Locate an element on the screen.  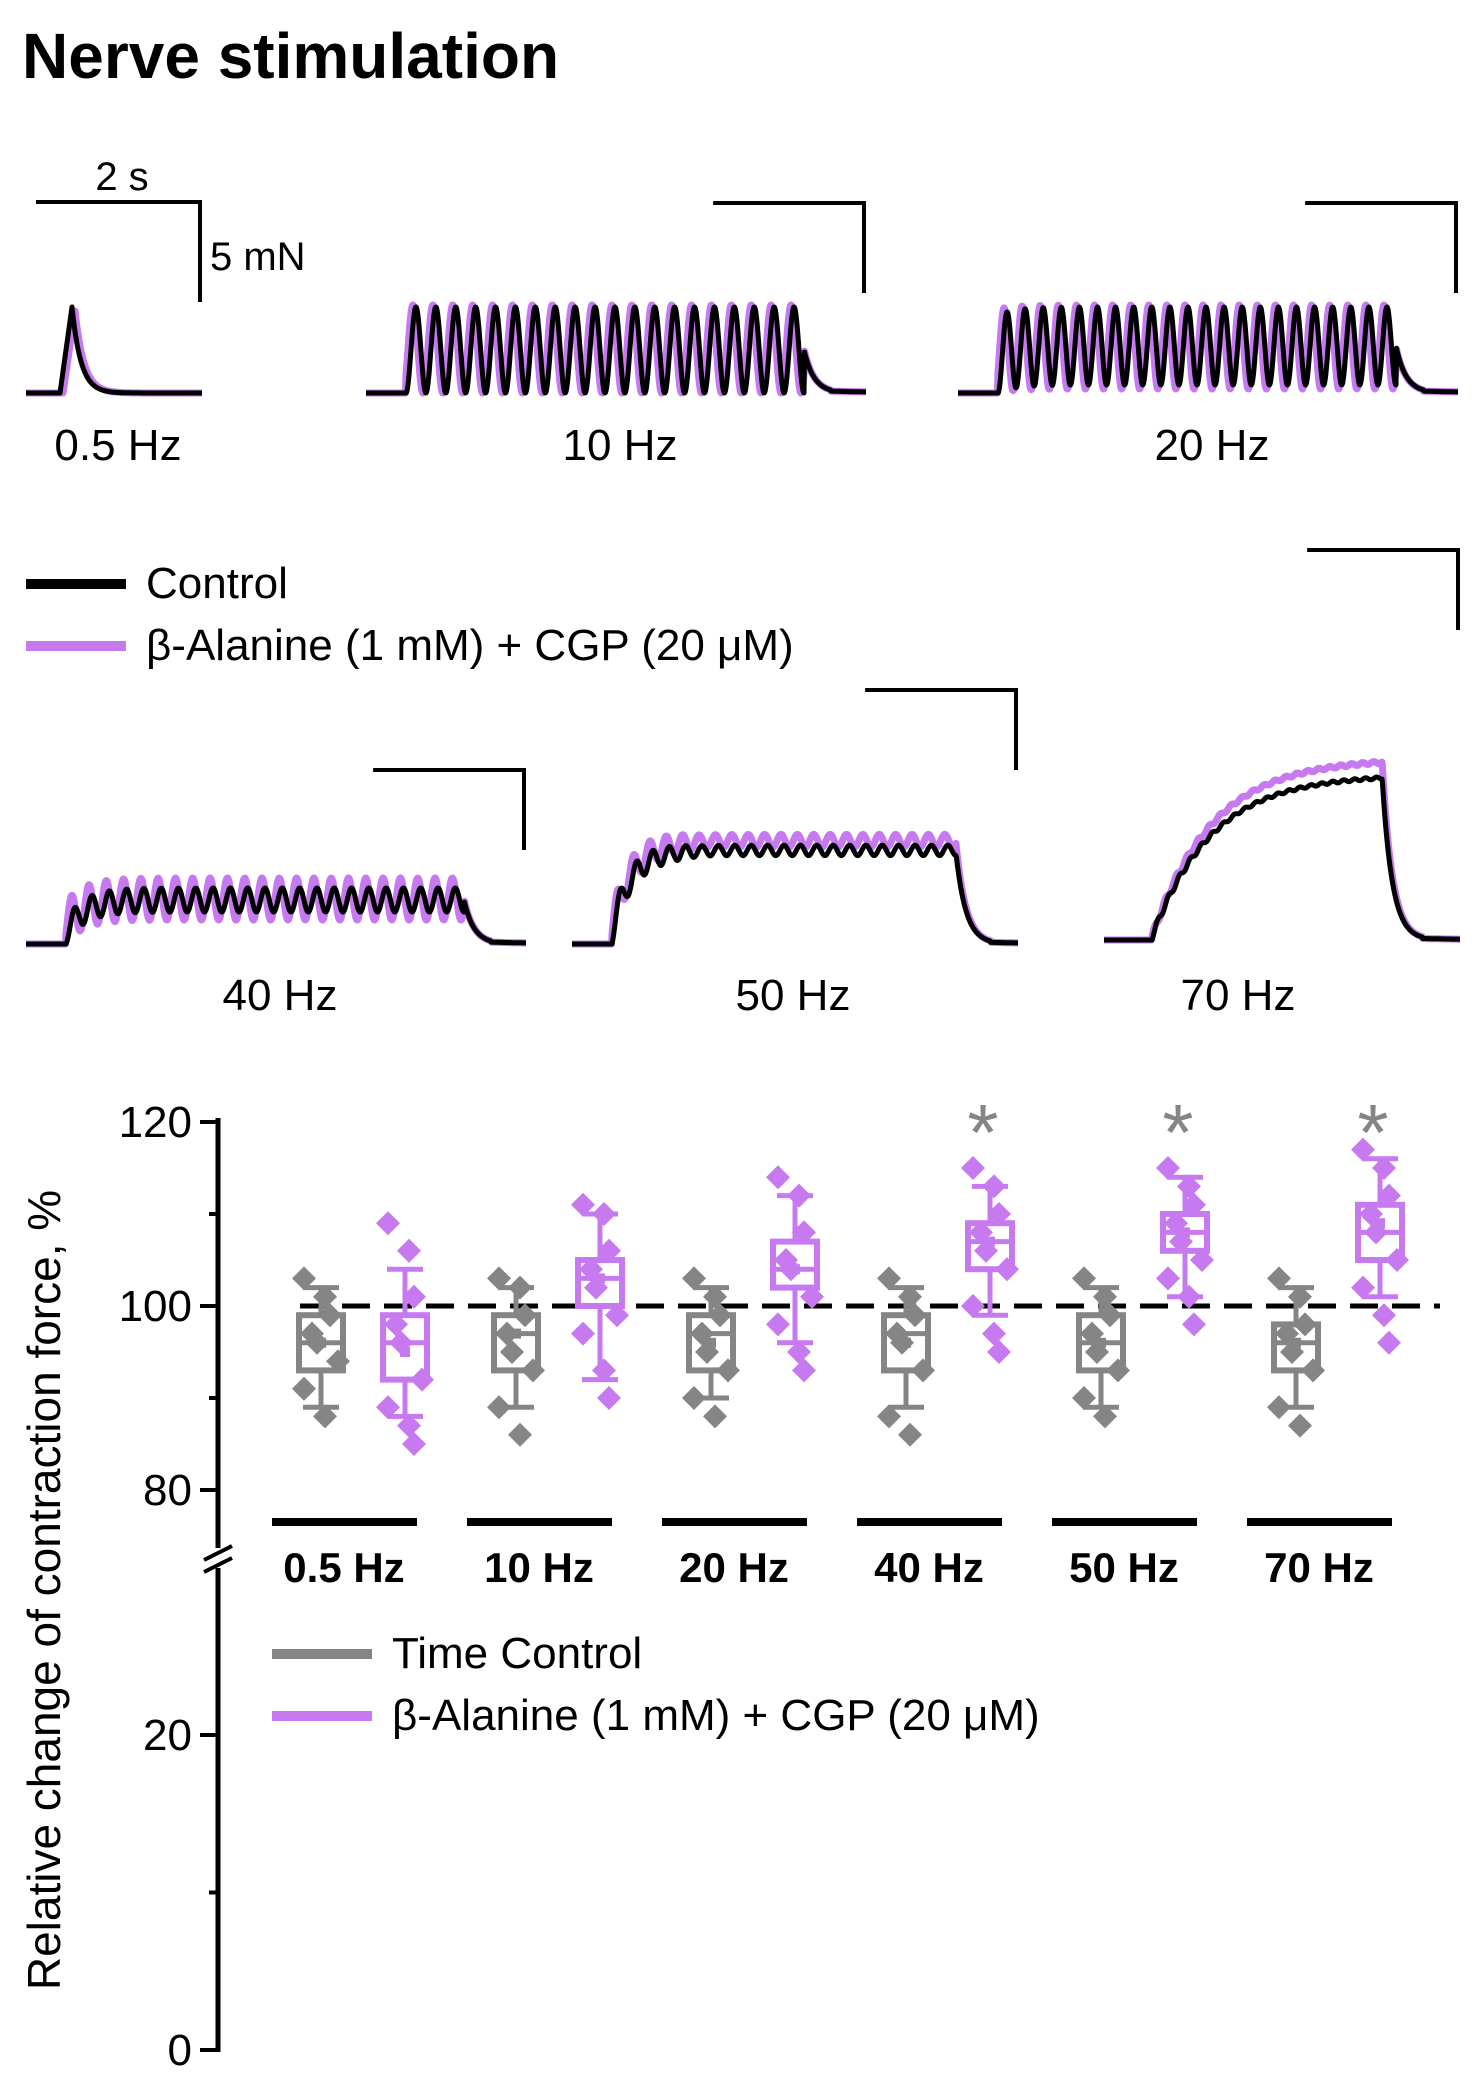
scale-time-label: 2 s is located at coordinates (121, 177).